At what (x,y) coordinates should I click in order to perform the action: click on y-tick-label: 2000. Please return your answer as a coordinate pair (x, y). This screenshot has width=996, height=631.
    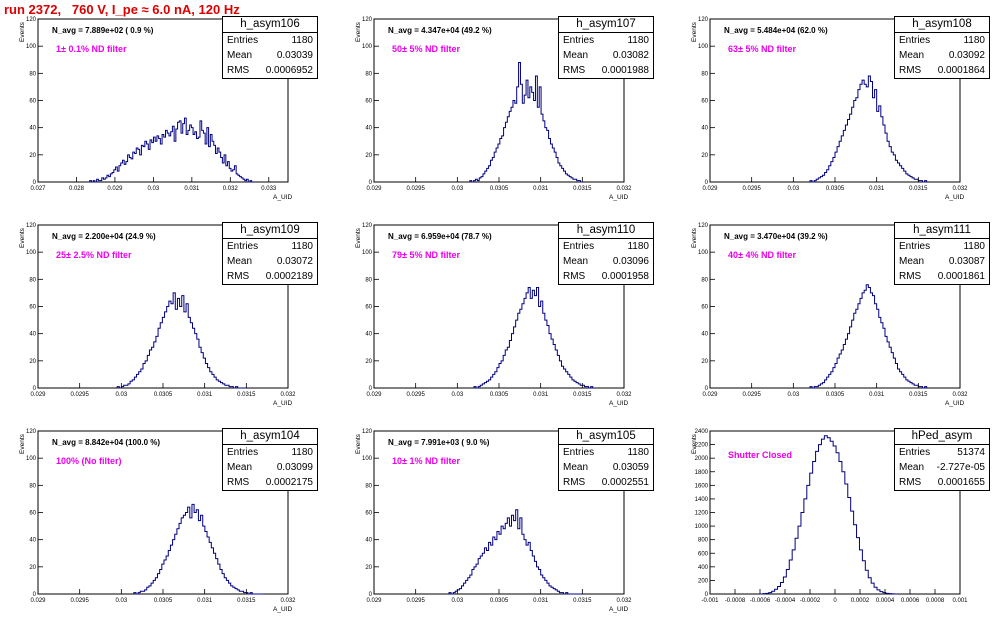
    Looking at the image, I should click on (702, 459).